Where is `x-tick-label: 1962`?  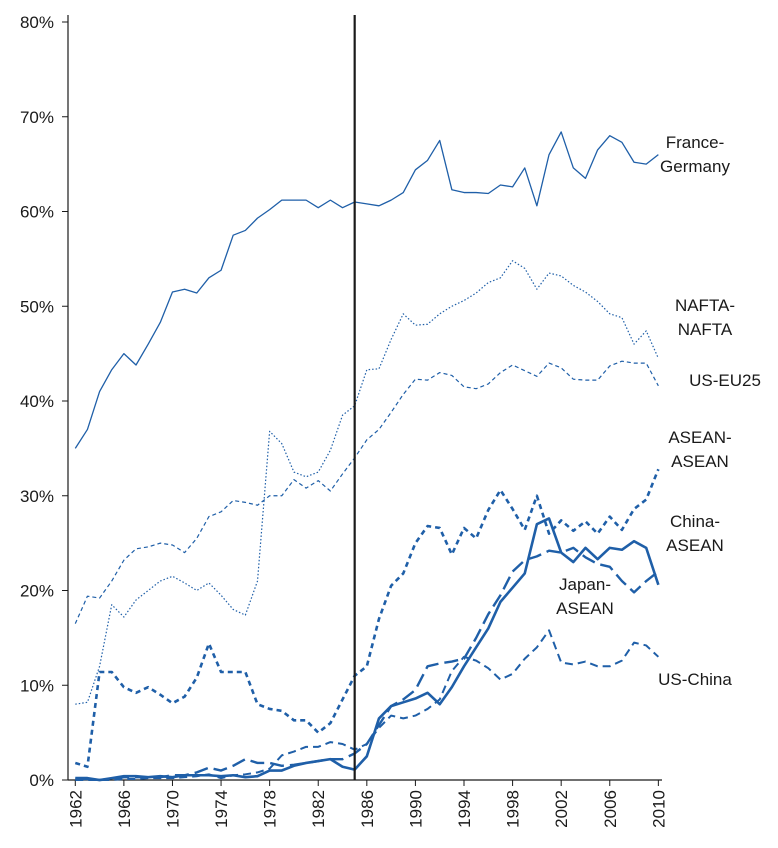 x-tick-label: 1962 is located at coordinates (75, 809).